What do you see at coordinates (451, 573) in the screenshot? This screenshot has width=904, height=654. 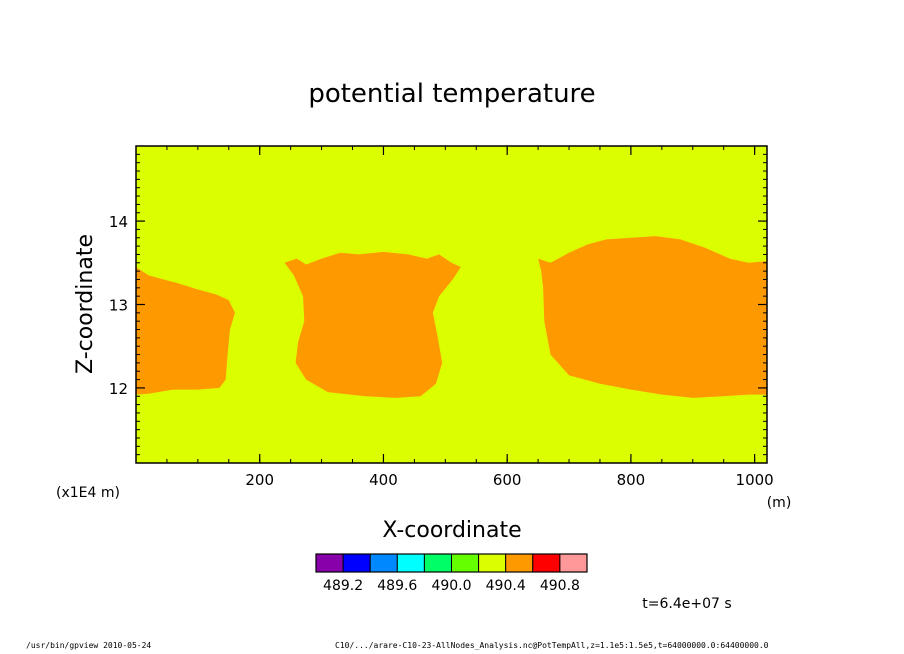 I see `colorbar: 489.2 489.6 490.0 490.4 490.8` at bounding box center [451, 573].